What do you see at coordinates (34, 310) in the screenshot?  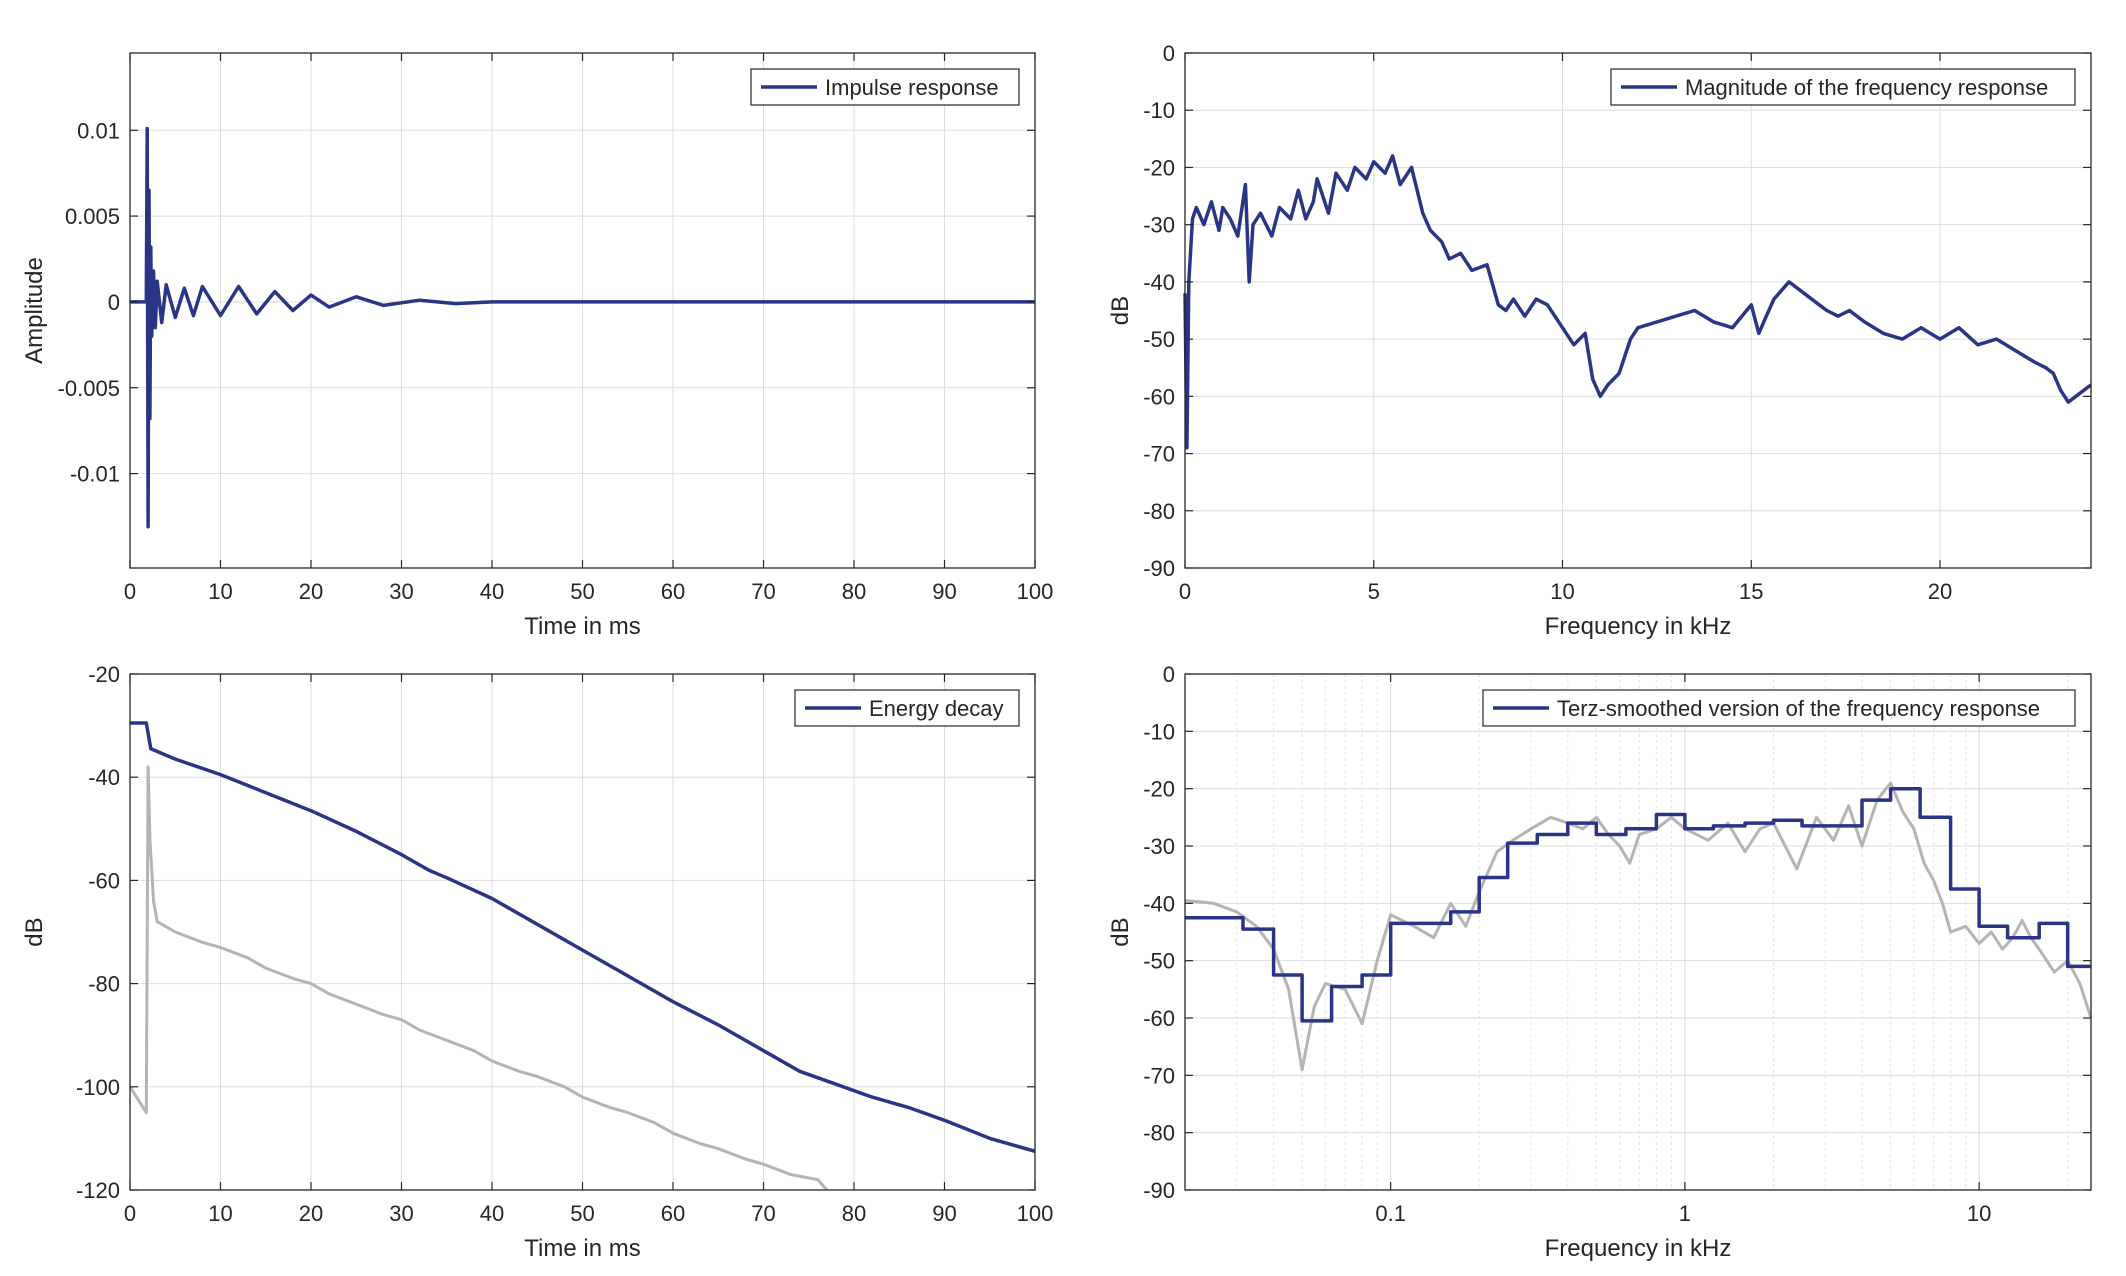 I see `y-axis-label: Amplitude` at bounding box center [34, 310].